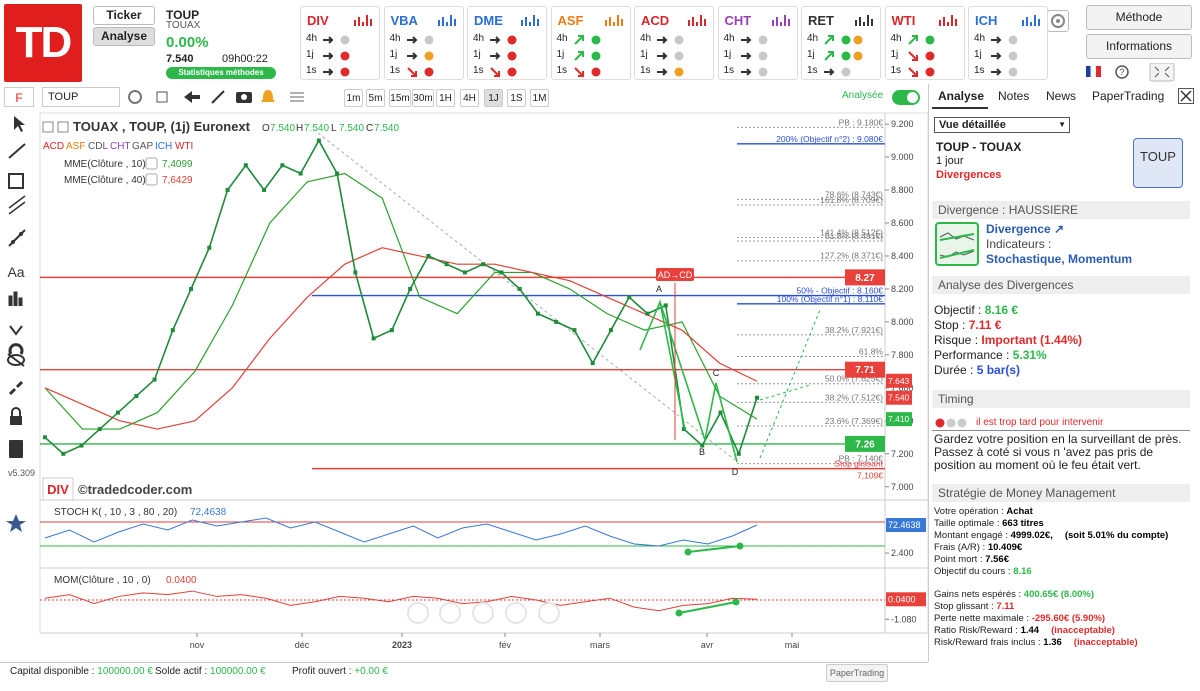 The width and height of the screenshot is (1200, 691). I want to click on divider, so click(1061, 430).